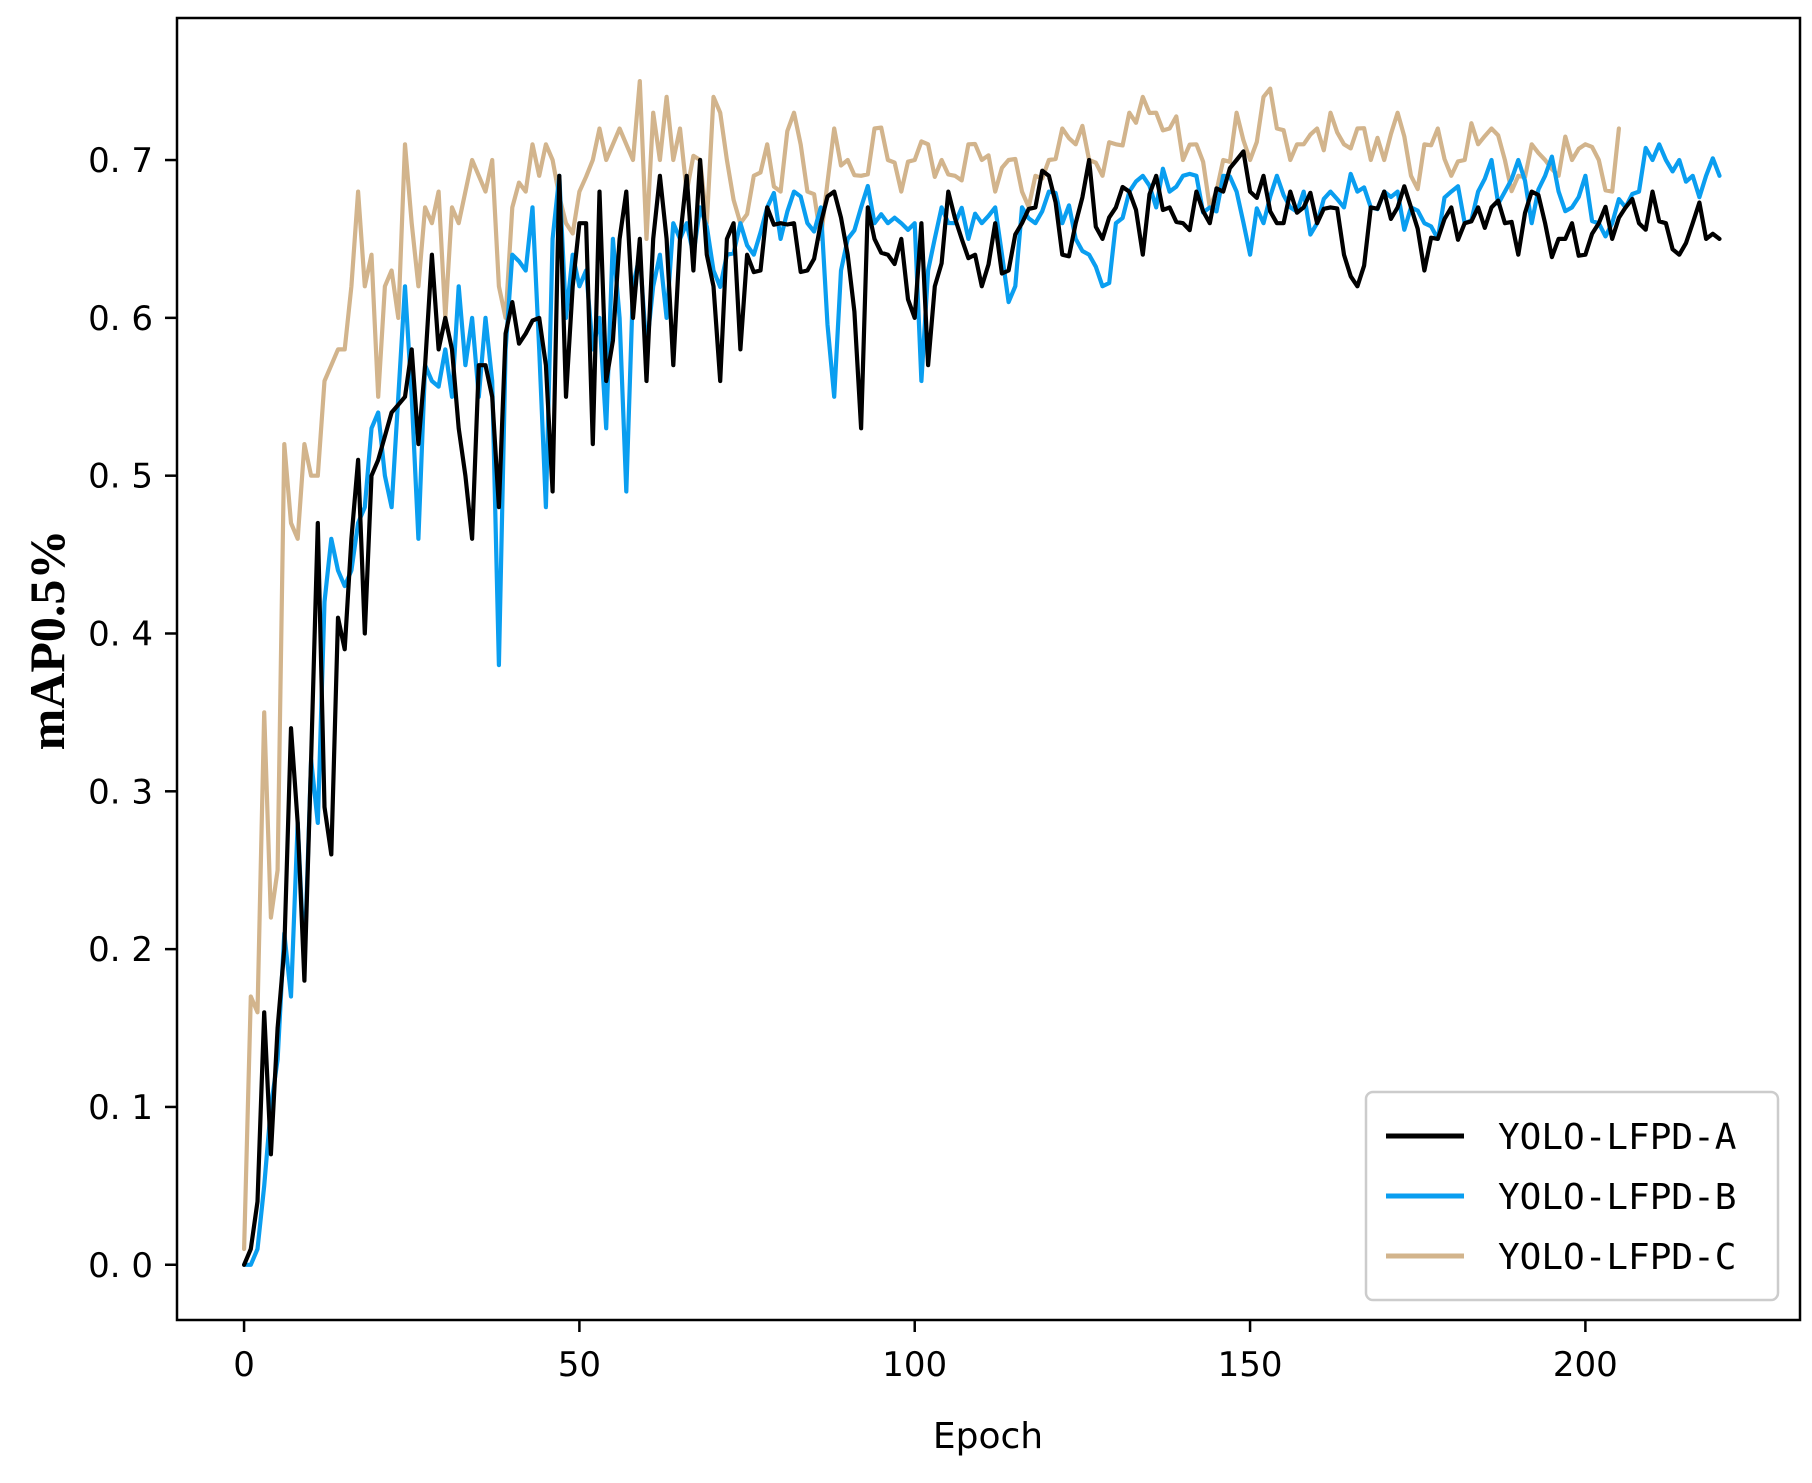  What do you see at coordinates (244, 1365) in the screenshot?
I see `x-tick-label: 0` at bounding box center [244, 1365].